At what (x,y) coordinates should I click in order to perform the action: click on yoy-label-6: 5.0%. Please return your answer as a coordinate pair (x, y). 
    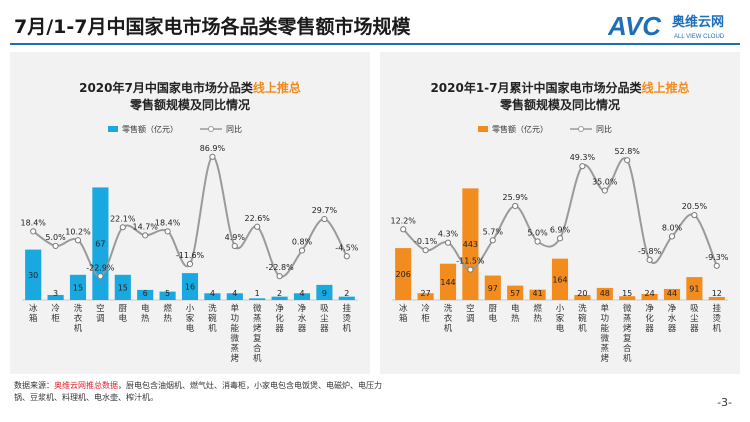
    Looking at the image, I should click on (537, 233).